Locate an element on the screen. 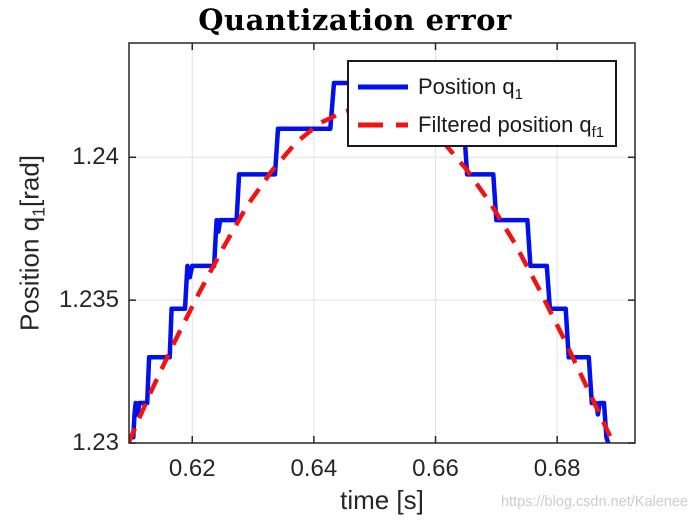  y-tick-label: 1.24 is located at coordinates (95, 157).